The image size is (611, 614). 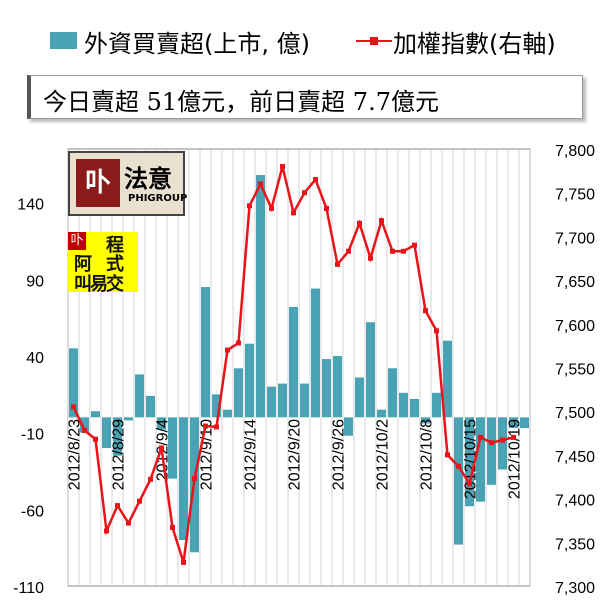 What do you see at coordinates (575, 282) in the screenshot?
I see `right-tick-label: 7,650` at bounding box center [575, 282].